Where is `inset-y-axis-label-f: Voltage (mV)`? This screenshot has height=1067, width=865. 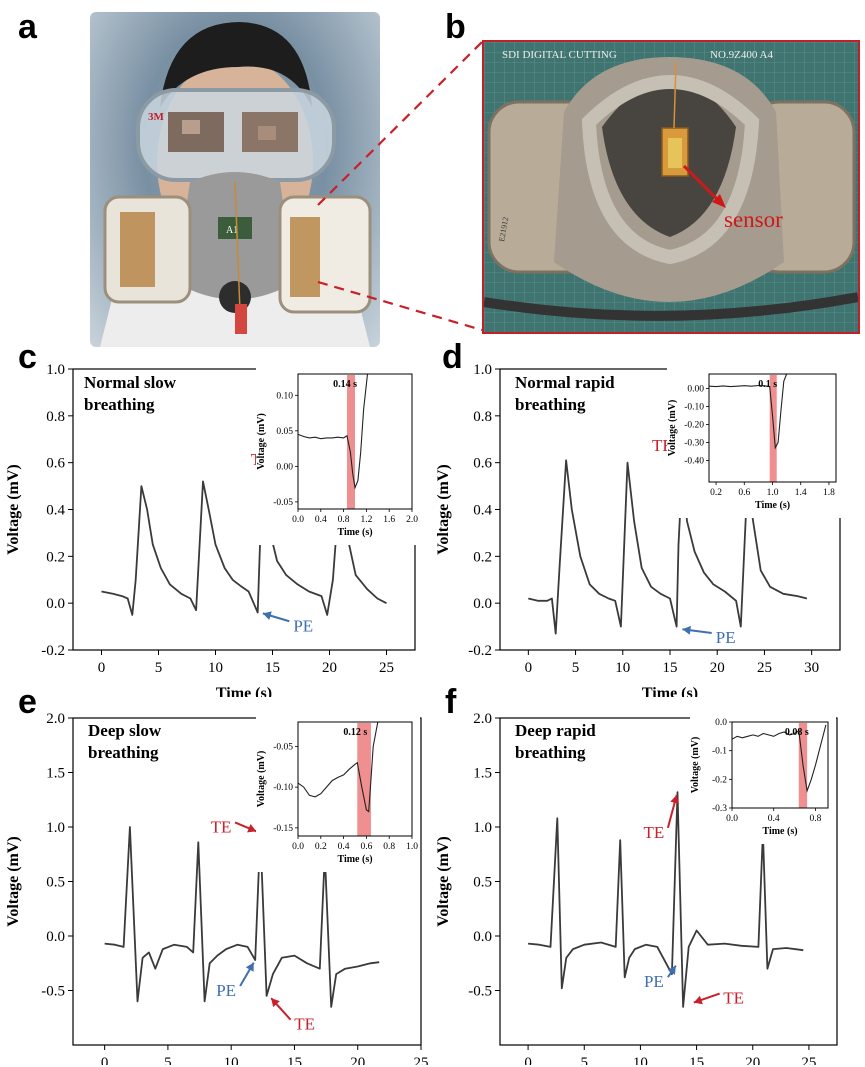 inset-y-axis-label-f: Voltage (mV) is located at coordinates (695, 765).